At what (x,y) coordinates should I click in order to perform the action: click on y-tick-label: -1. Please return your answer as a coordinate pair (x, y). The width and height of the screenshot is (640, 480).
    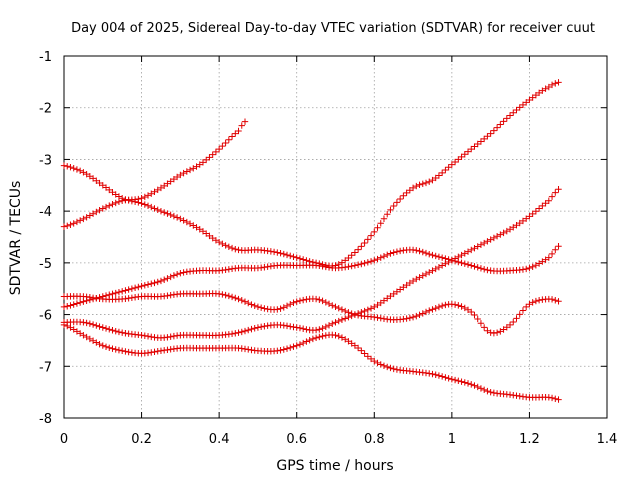
    Looking at the image, I should click on (45, 57).